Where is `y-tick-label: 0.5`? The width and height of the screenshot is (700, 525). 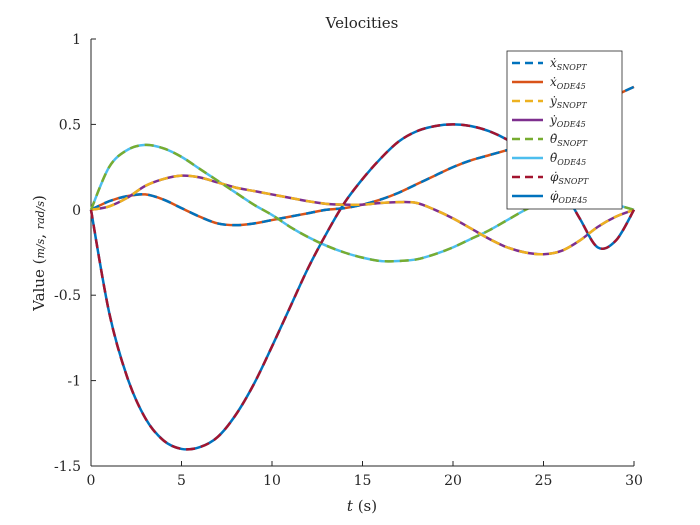
y-tick-label: 0.5 is located at coordinates (70, 125).